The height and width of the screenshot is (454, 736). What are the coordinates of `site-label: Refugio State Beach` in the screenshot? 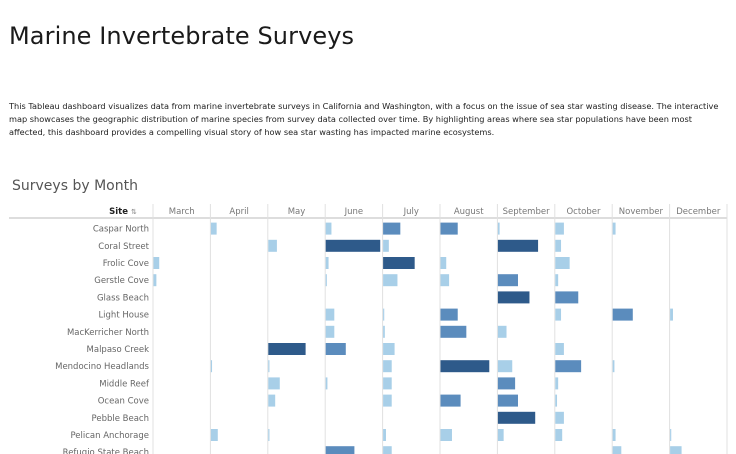 It's located at (106, 451).